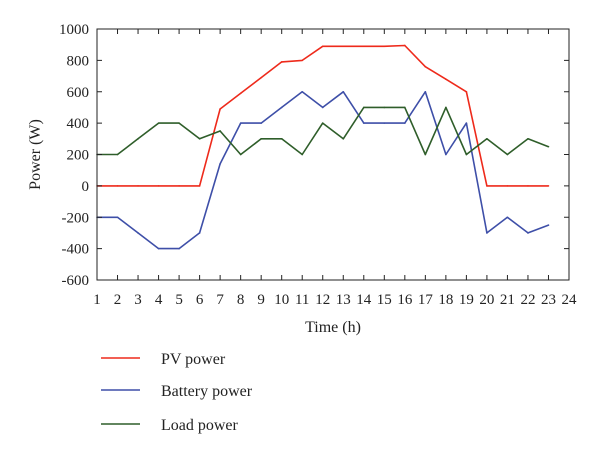 This screenshot has height=455, width=600. What do you see at coordinates (35, 154) in the screenshot?
I see `y-axis-title: Power (W)` at bounding box center [35, 154].